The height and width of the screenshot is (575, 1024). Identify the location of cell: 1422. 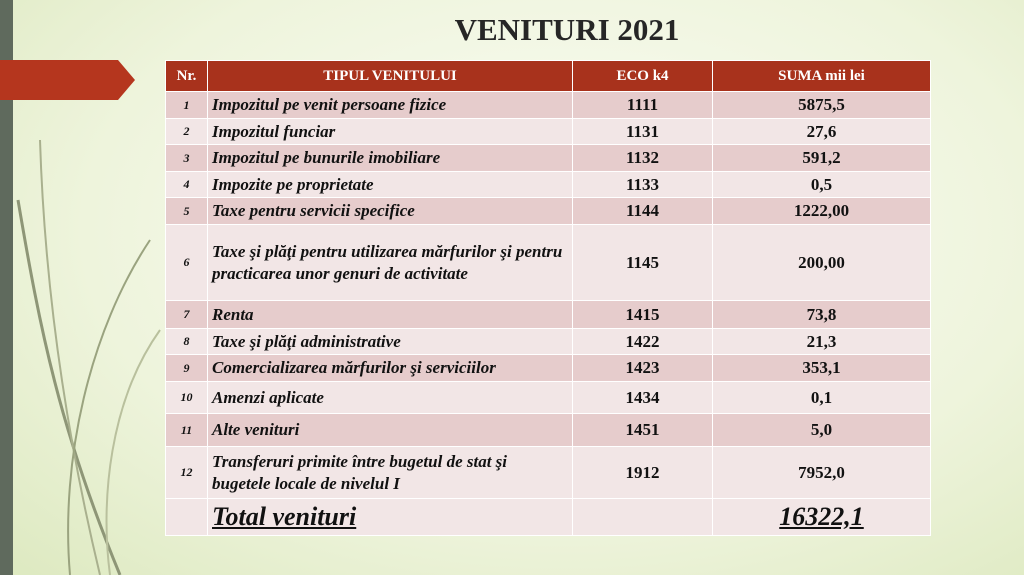
(642, 341).